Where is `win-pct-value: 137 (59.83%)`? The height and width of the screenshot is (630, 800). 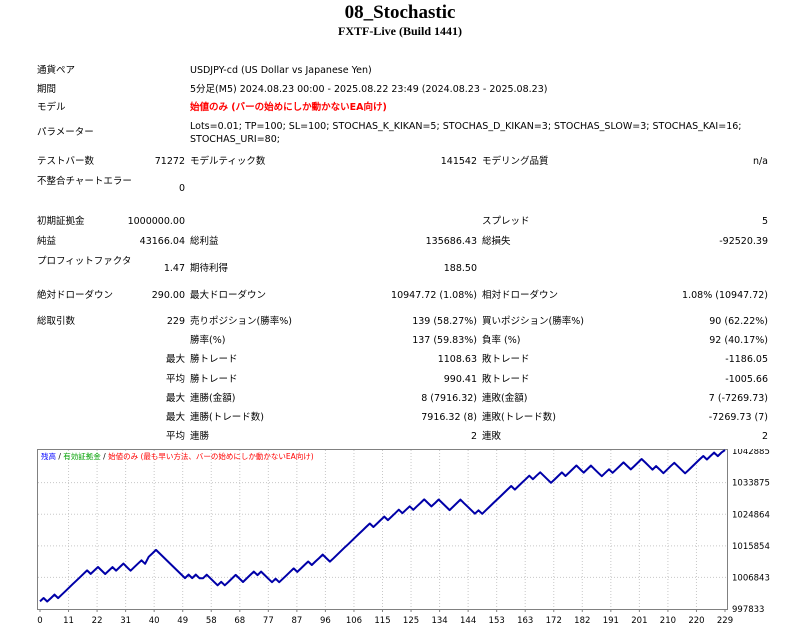
win-pct-value: 137 (59.83%) is located at coordinates (444, 340).